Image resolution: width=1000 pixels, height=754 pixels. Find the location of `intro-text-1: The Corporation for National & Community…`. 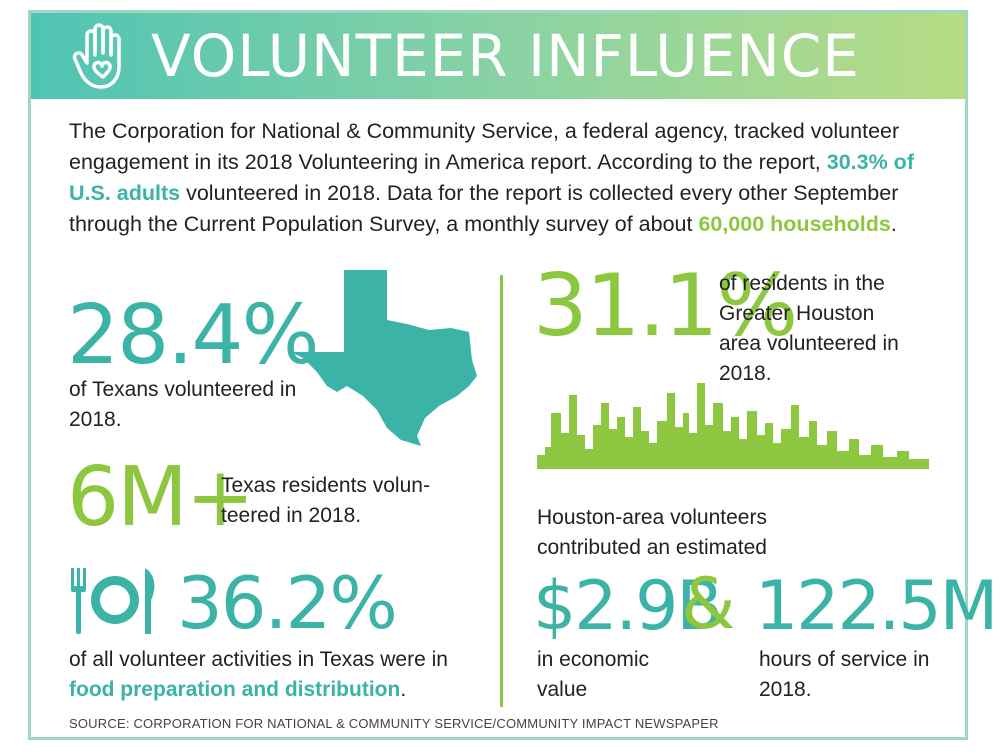

intro-text-1: The Corporation for National & Community… is located at coordinates (484, 146).